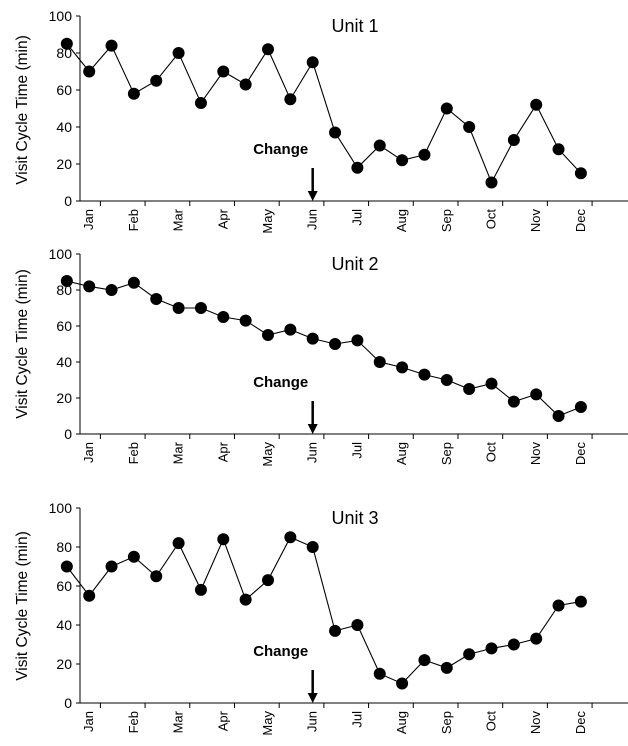 The width and height of the screenshot is (628, 746). What do you see at coordinates (354, 264) in the screenshot?
I see `chart-title: Unit 2` at bounding box center [354, 264].